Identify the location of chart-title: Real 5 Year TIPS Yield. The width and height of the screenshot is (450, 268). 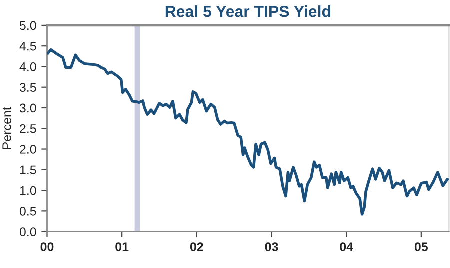
(248, 12).